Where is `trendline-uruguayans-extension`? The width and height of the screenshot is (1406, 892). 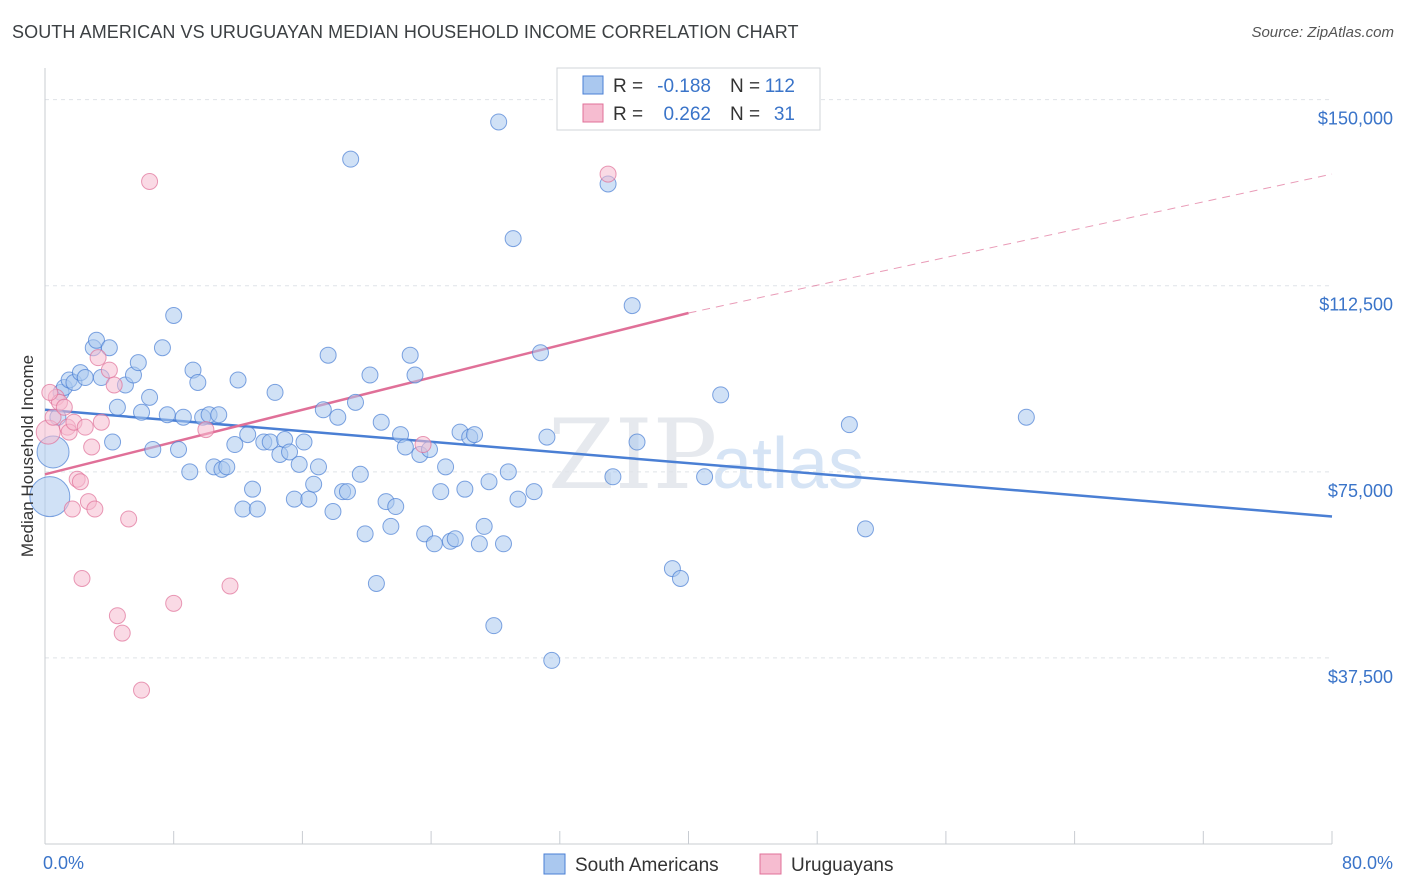 trendline-uruguayans-extension is located at coordinates (1010, 243).